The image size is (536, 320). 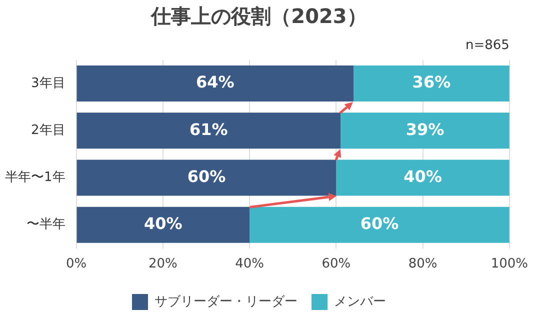 I want to click on text: n=865, so click(x=487, y=45).